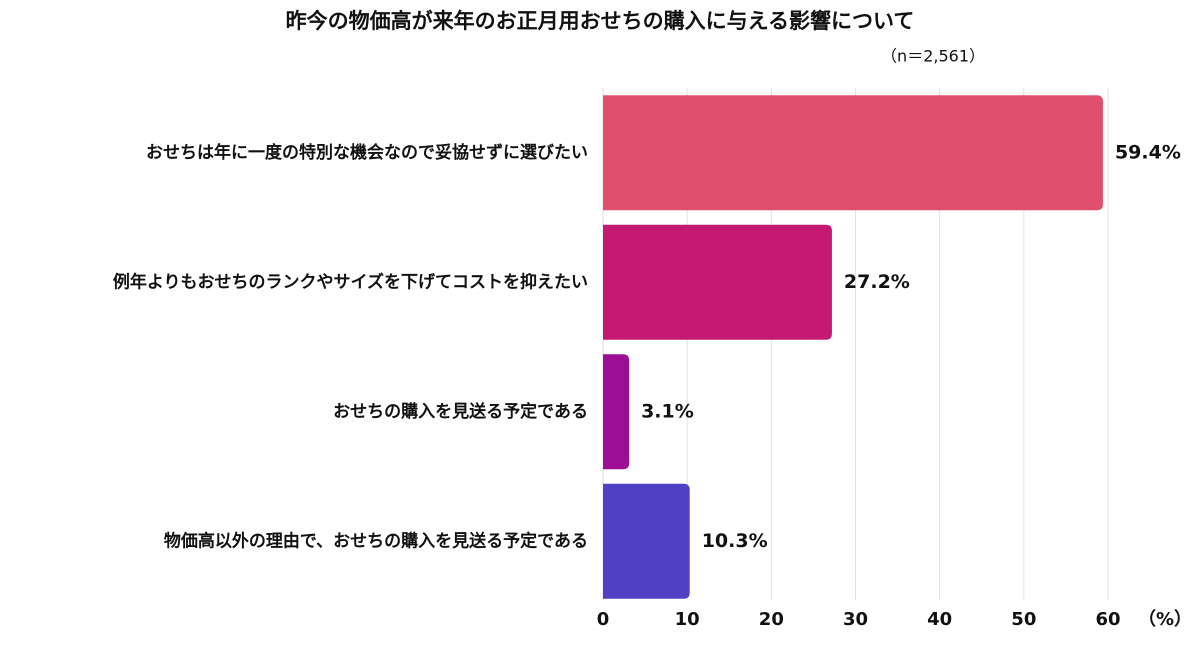 Image resolution: width=1200 pixels, height=660 pixels. Describe the element at coordinates (939, 619) in the screenshot. I see `x-tick-label: 40` at that location.